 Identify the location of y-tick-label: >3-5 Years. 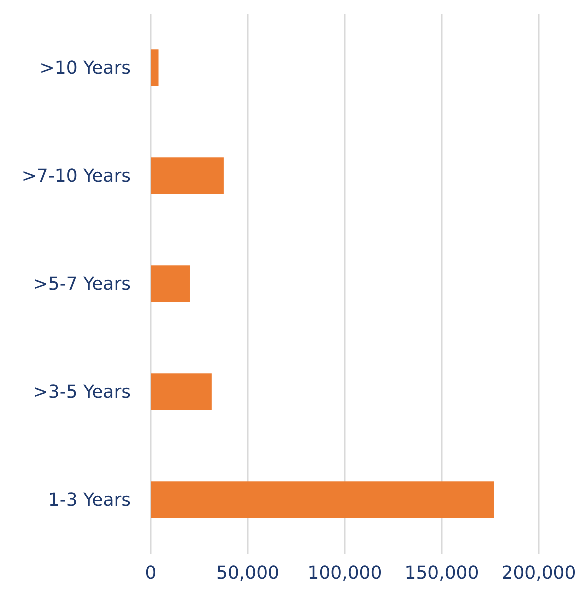
(82, 392).